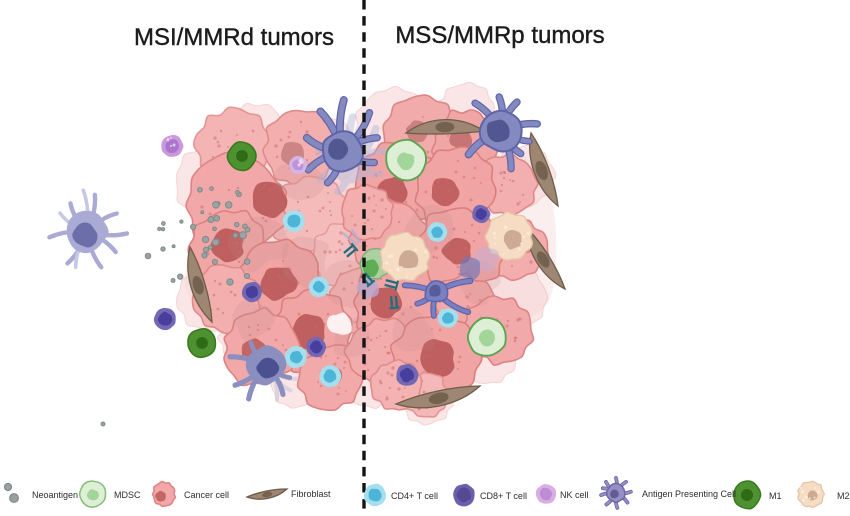 The width and height of the screenshot is (850, 516). What do you see at coordinates (689, 494) in the screenshot?
I see `svg-text: Antigen Presenting Cell` at bounding box center [689, 494].